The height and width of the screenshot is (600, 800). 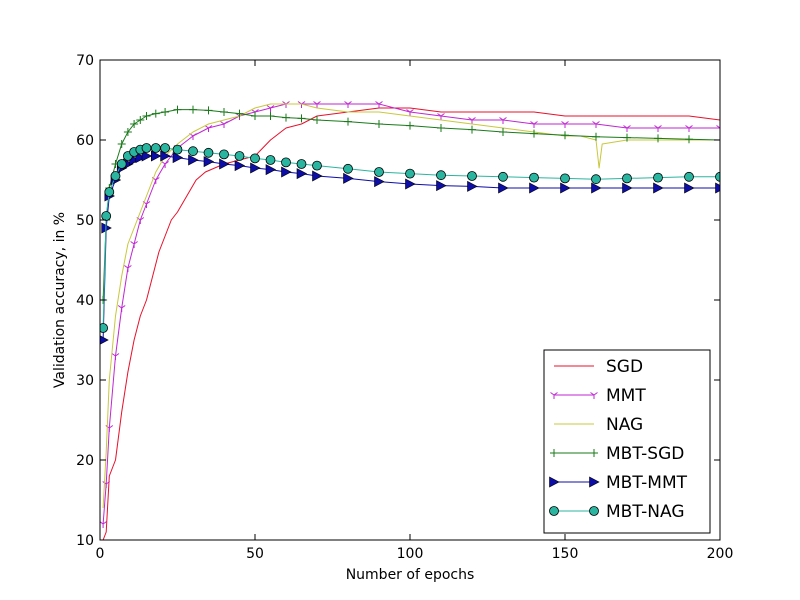 I want to click on y-tick-label: 50, so click(x=85, y=221).